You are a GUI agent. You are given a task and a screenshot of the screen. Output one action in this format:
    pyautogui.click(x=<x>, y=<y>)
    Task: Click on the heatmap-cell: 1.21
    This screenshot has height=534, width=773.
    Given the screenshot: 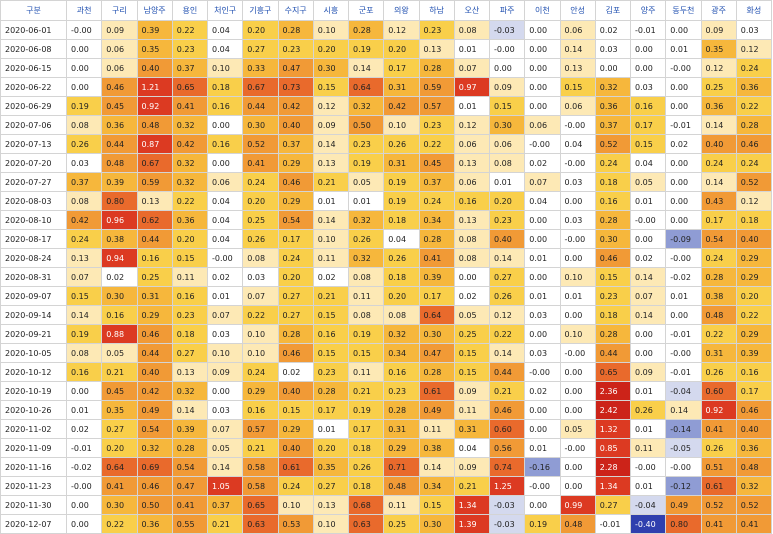 What is the action you would take?
    pyautogui.click(x=154, y=87)
    